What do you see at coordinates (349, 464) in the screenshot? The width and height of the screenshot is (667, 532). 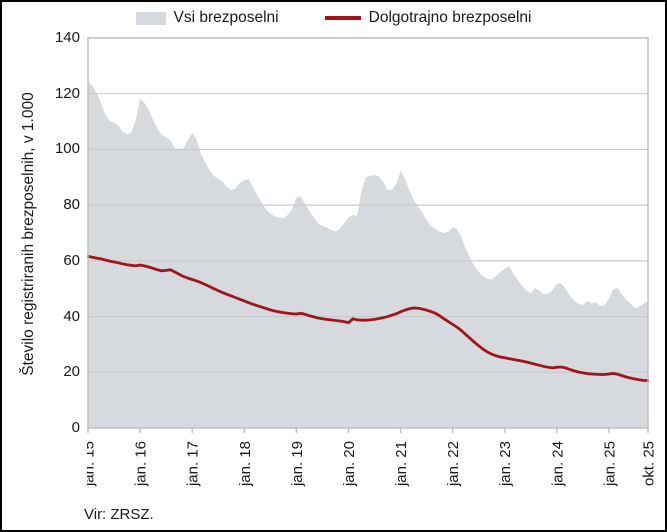 I see `x-tick-label: jan. 20` at bounding box center [349, 464].